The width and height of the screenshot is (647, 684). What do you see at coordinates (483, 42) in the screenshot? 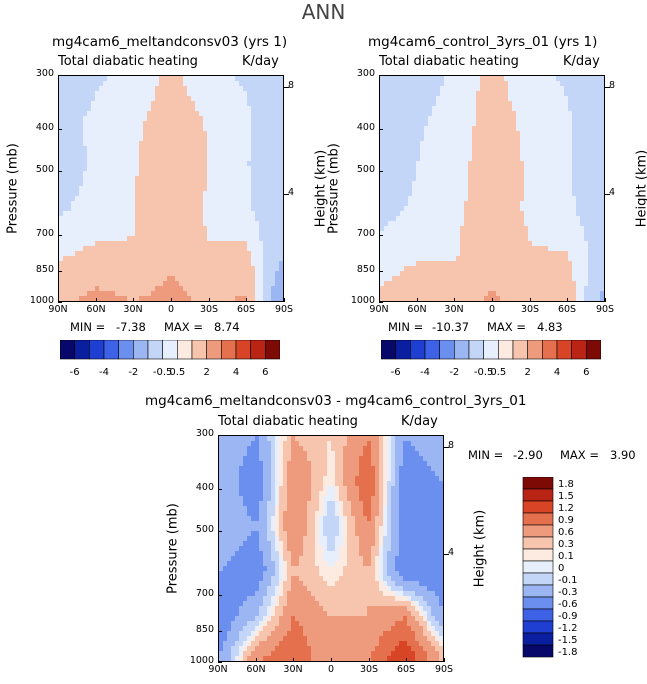
I see `panel-2-title: mg4cam6_control_3yrs_01 (yrs 1)` at bounding box center [483, 42].